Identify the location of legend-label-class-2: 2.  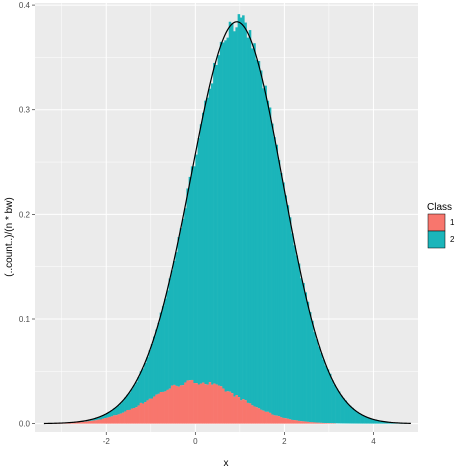
(452, 239).